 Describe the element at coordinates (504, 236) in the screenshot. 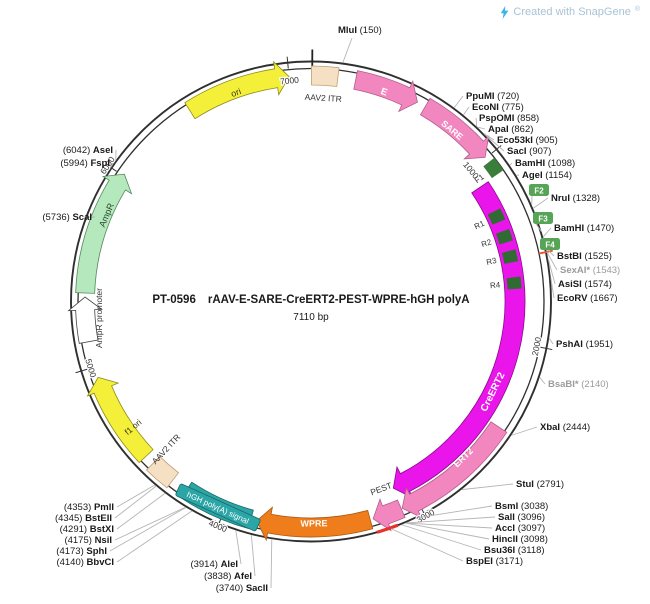

I see `feature-r2-primer` at that location.